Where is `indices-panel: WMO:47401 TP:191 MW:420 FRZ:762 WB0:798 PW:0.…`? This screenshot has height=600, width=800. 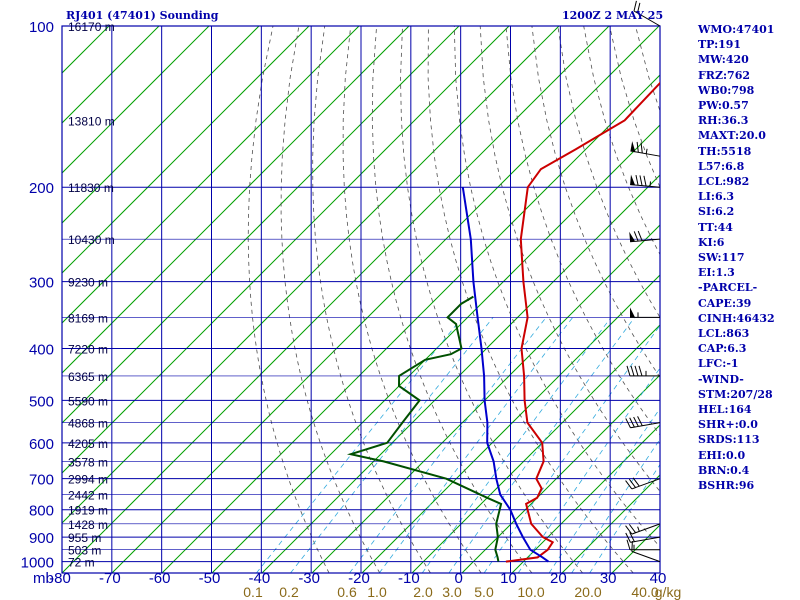 indices-panel: WMO:47401 TP:191 MW:420 FRZ:762 WB0:798 PW:0.… is located at coordinates (748, 257).